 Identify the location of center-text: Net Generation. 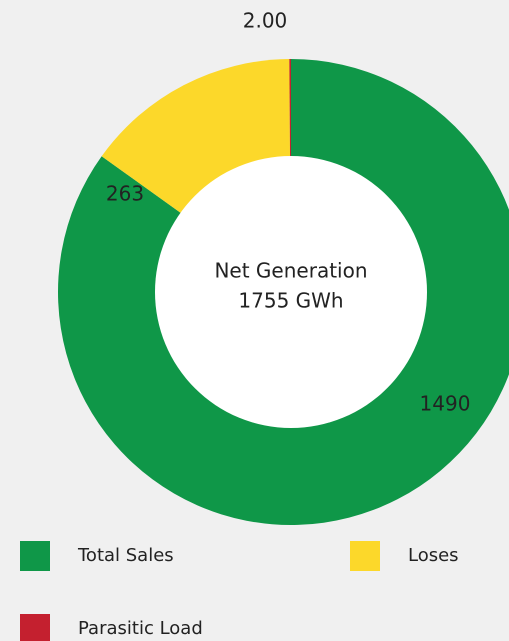
(290, 271).